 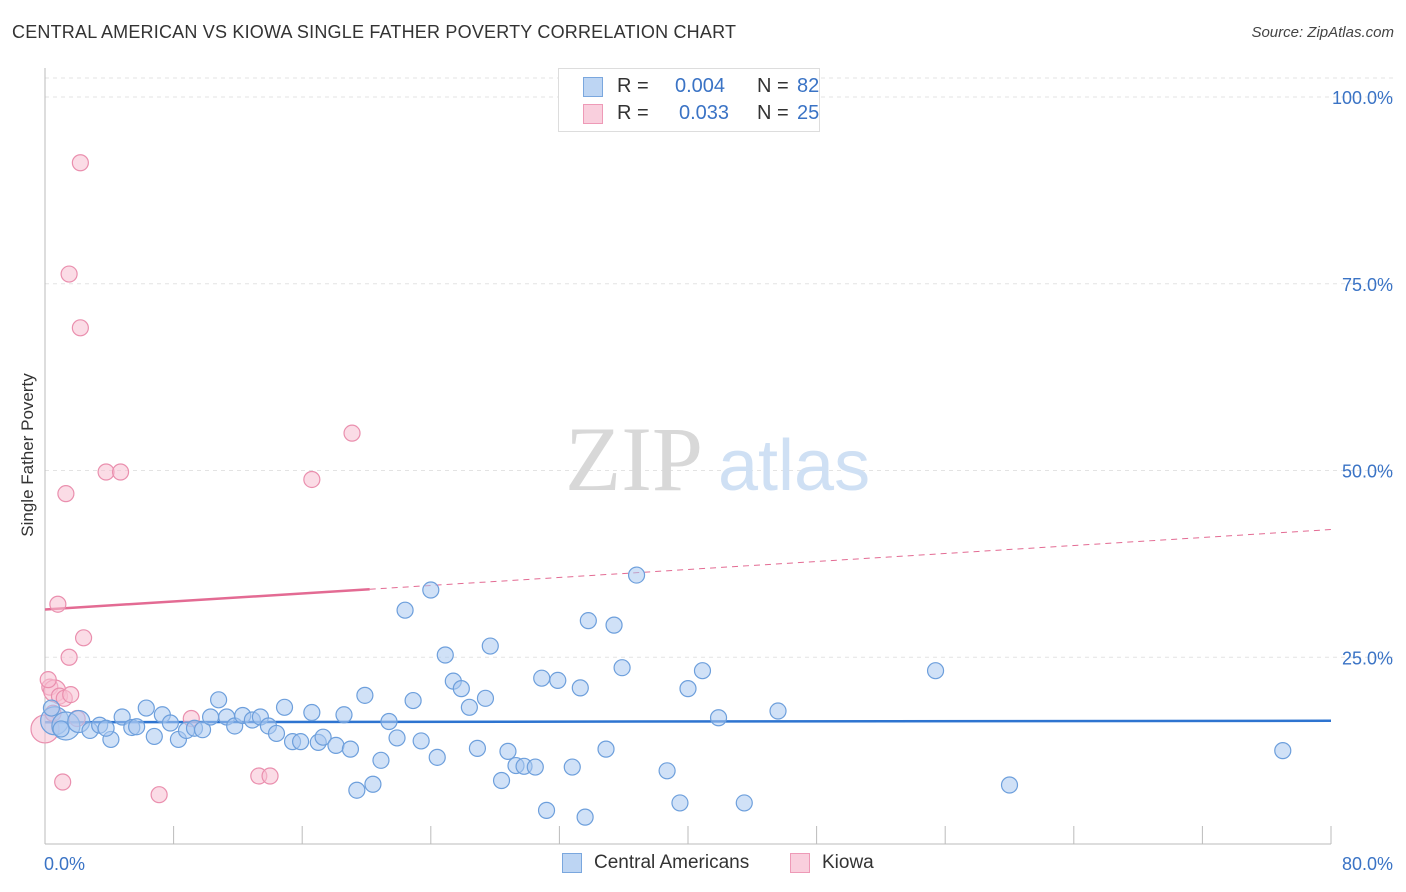 I want to click on series-name: Kiowa, so click(x=848, y=862).